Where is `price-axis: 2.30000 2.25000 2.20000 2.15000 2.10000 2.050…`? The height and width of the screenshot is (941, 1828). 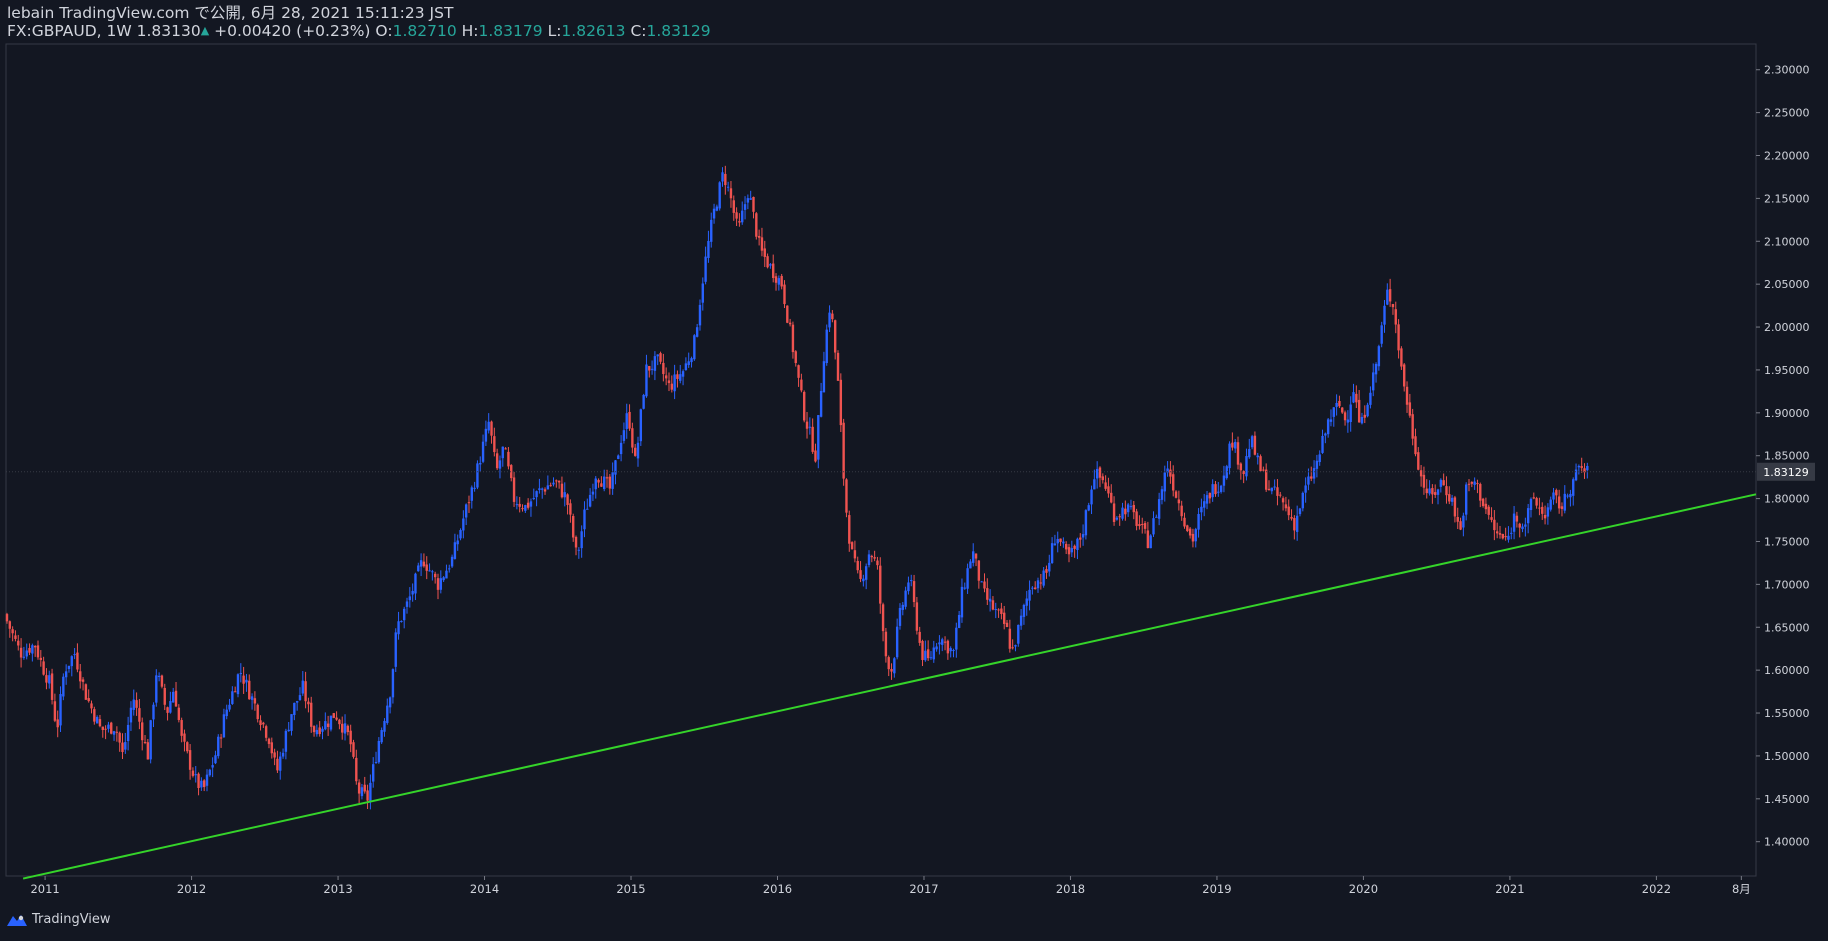
price-axis: 2.30000 2.25000 2.20000 2.15000 2.10000 2.050… is located at coordinates (1783, 456).